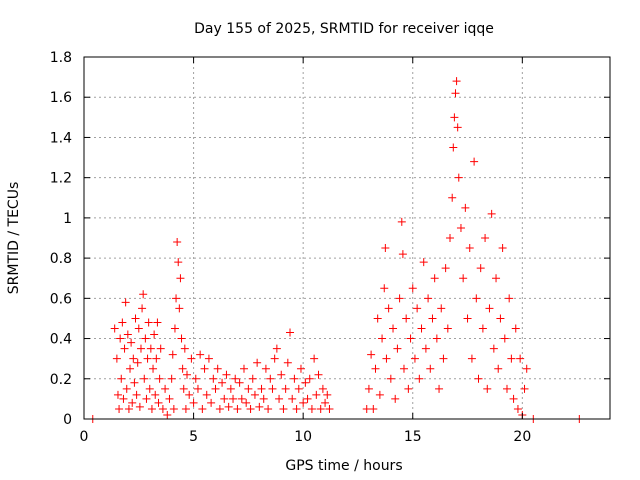 This screenshot has width=640, height=480. Describe the element at coordinates (67, 420) in the screenshot. I see `y-tick-label: 0` at that location.